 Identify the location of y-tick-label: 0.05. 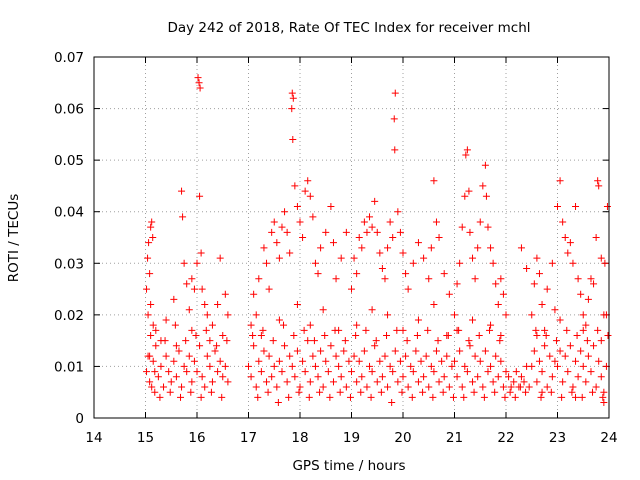
(69, 161).